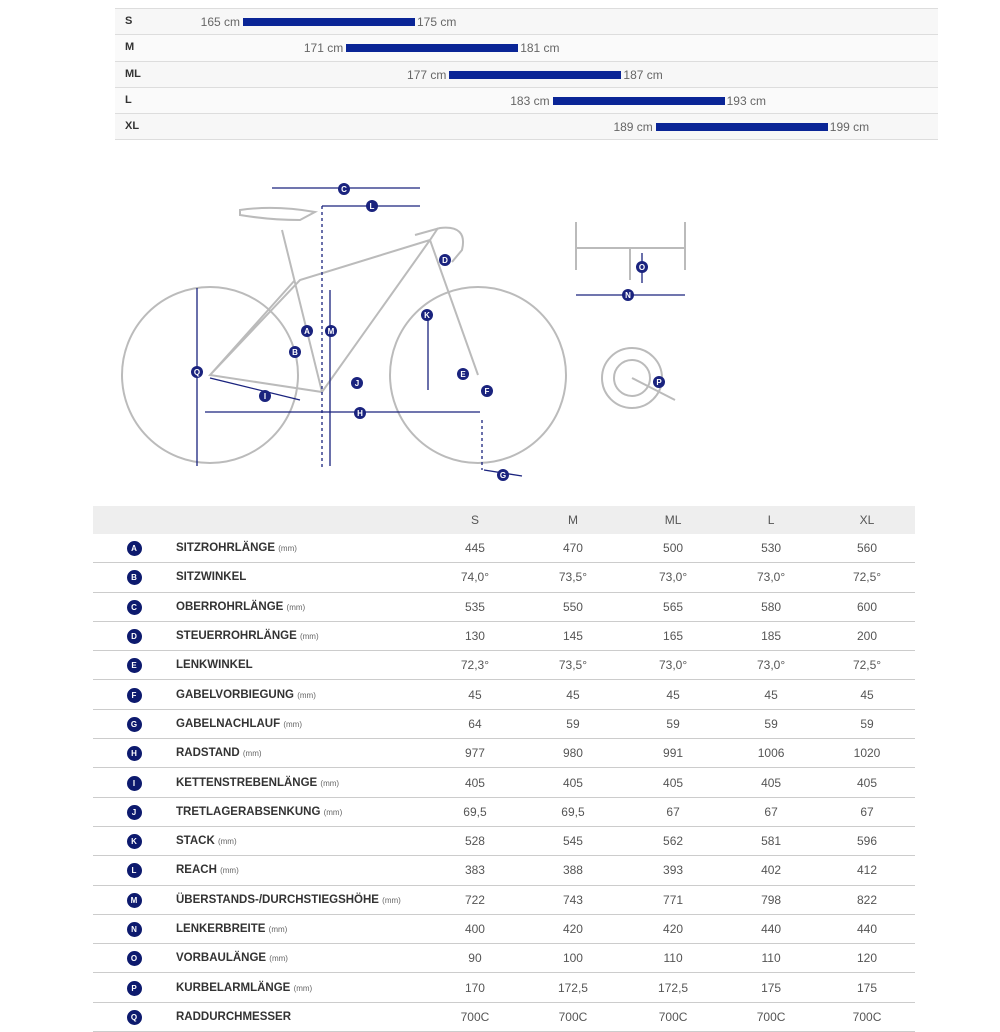  What do you see at coordinates (132, 126) in the screenshot?
I see `size-label: XL` at bounding box center [132, 126].